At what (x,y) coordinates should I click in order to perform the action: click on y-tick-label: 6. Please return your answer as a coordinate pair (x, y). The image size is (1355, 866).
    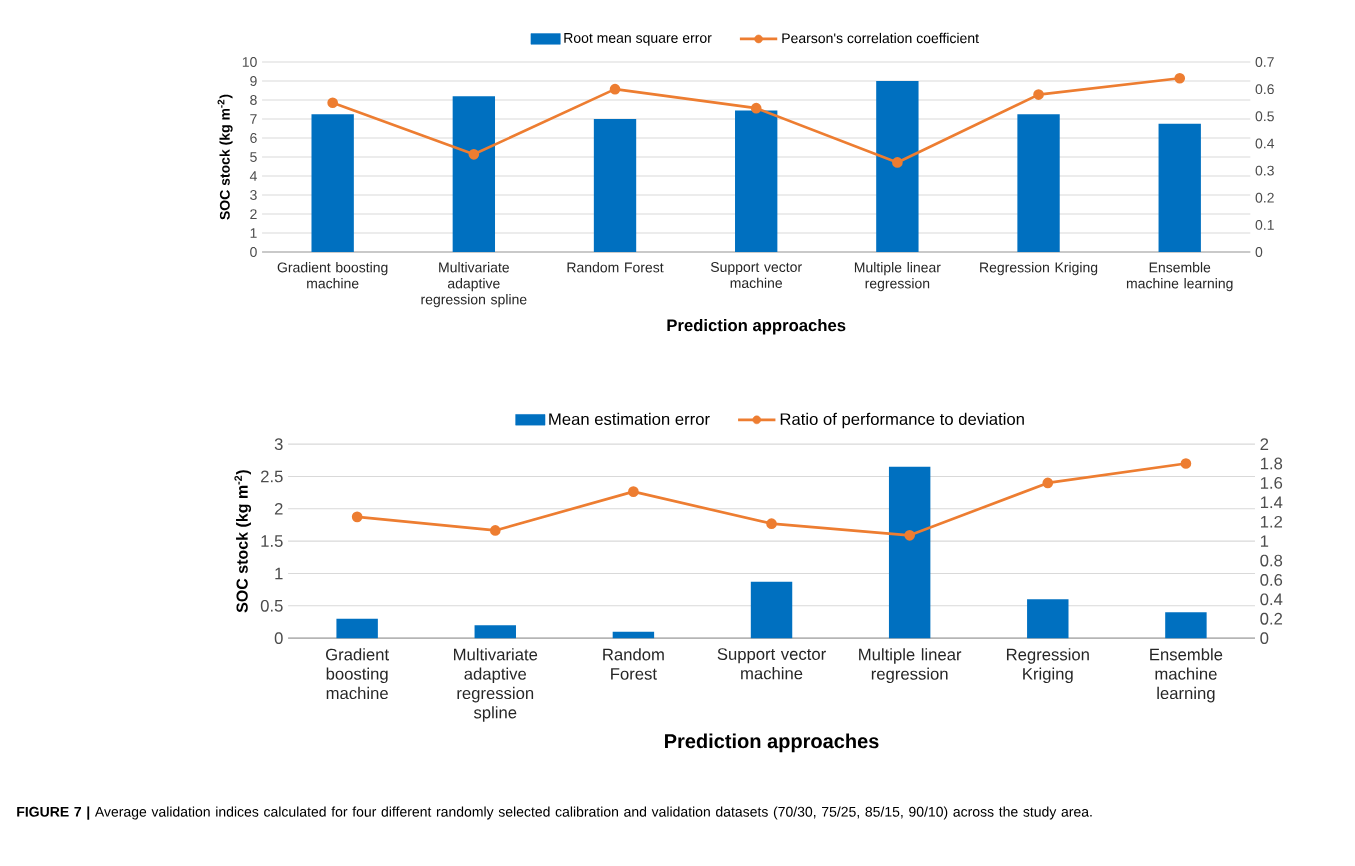
    Looking at the image, I should click on (253, 137).